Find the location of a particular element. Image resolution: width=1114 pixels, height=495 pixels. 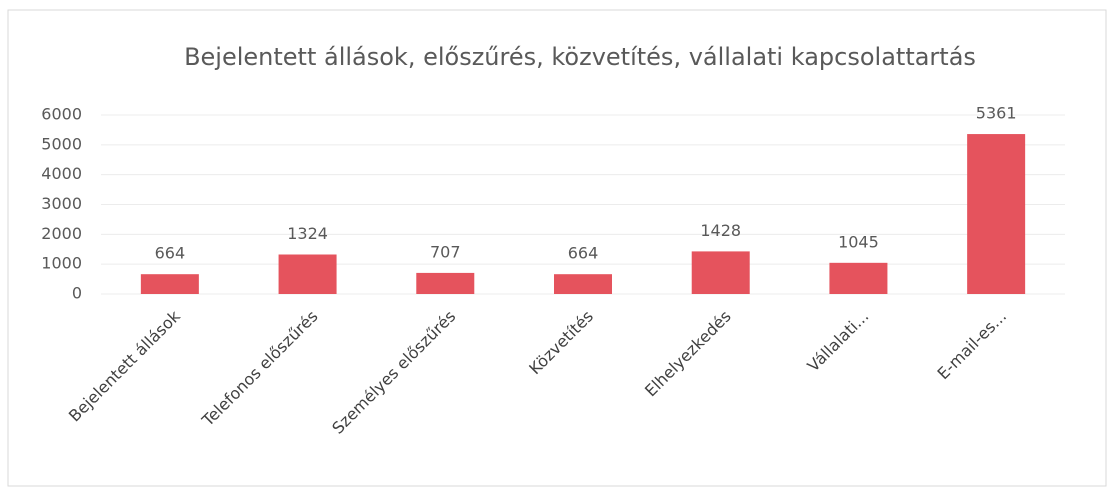

data-label: 1324 is located at coordinates (307, 233).